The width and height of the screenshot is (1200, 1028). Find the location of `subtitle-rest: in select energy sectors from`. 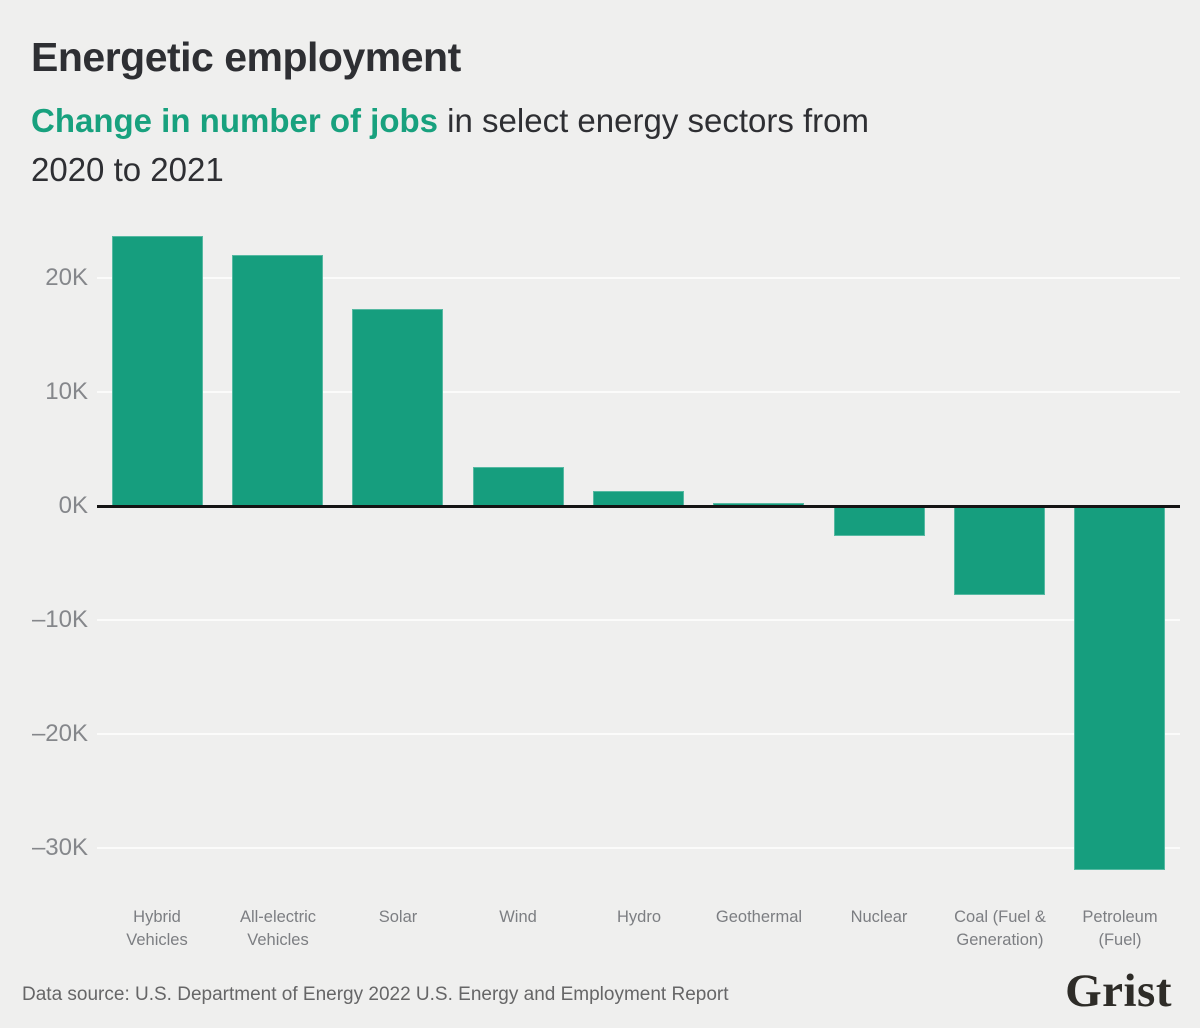

subtitle-rest: in select energy sectors from is located at coordinates (654, 120).